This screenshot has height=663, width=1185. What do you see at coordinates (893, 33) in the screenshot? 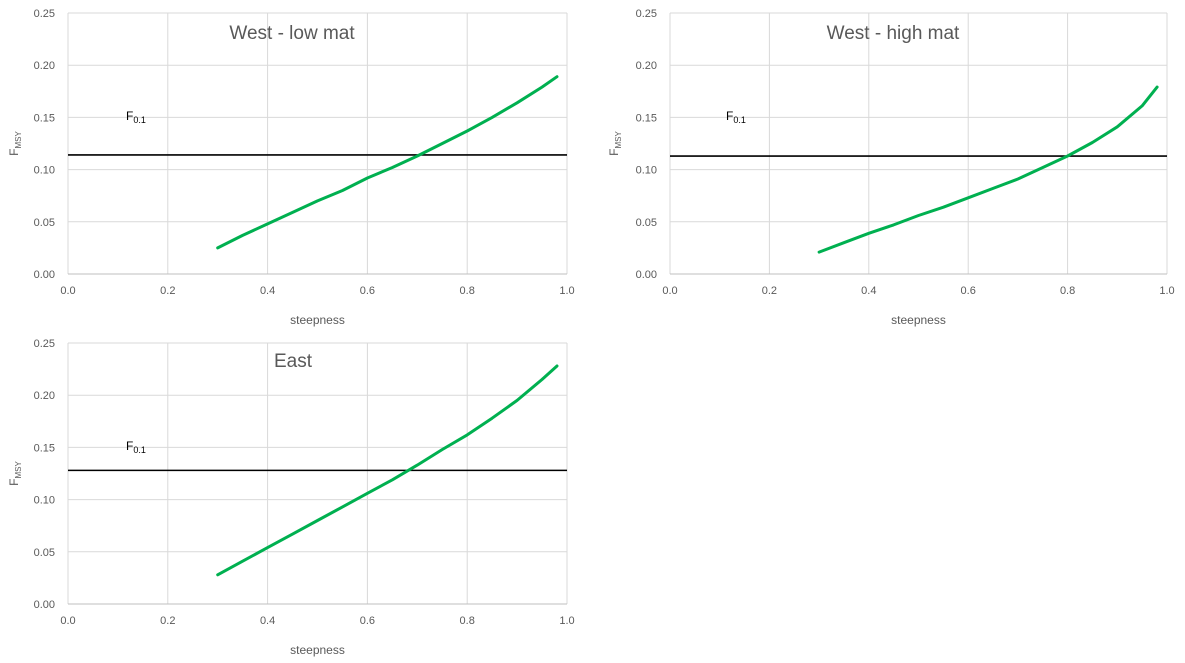
I see `chart-title: West - high mat` at bounding box center [893, 33].